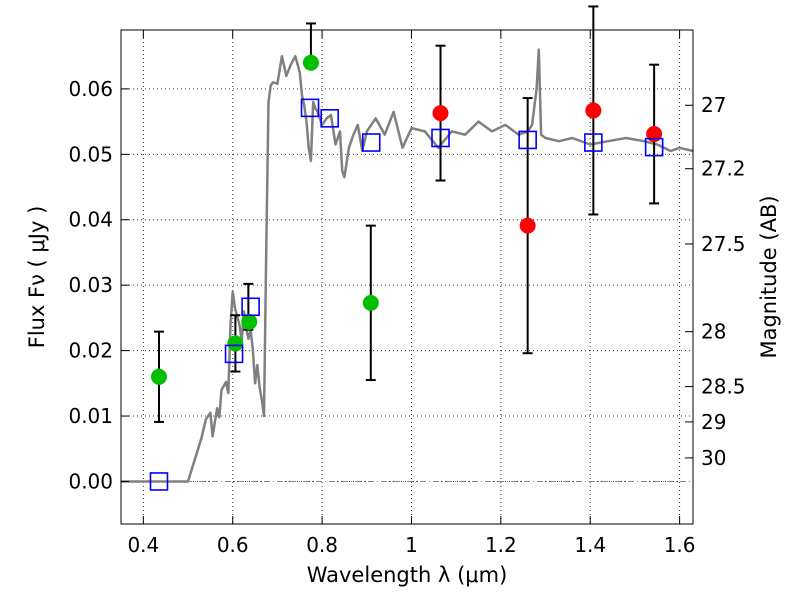 The height and width of the screenshot is (600, 800). Describe the element at coordinates (90, 285) in the screenshot. I see `y-tick-label: 0.03` at that location.